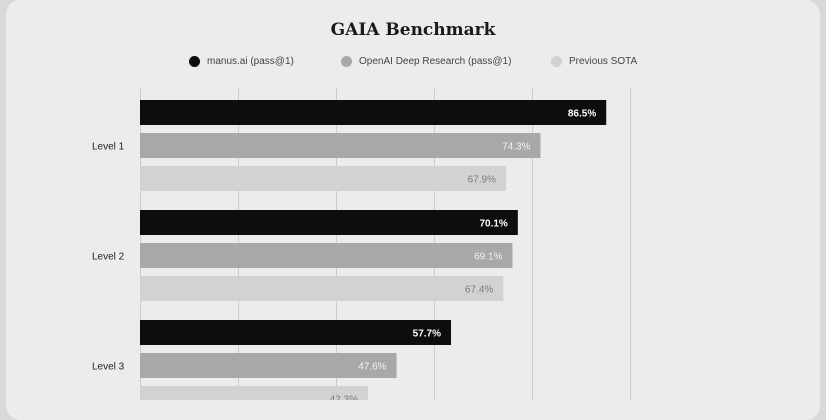 The height and width of the screenshot is (420, 826). I want to click on value-label-openai-deep-research-pass-1-level-1: 74.3%, so click(516, 147).